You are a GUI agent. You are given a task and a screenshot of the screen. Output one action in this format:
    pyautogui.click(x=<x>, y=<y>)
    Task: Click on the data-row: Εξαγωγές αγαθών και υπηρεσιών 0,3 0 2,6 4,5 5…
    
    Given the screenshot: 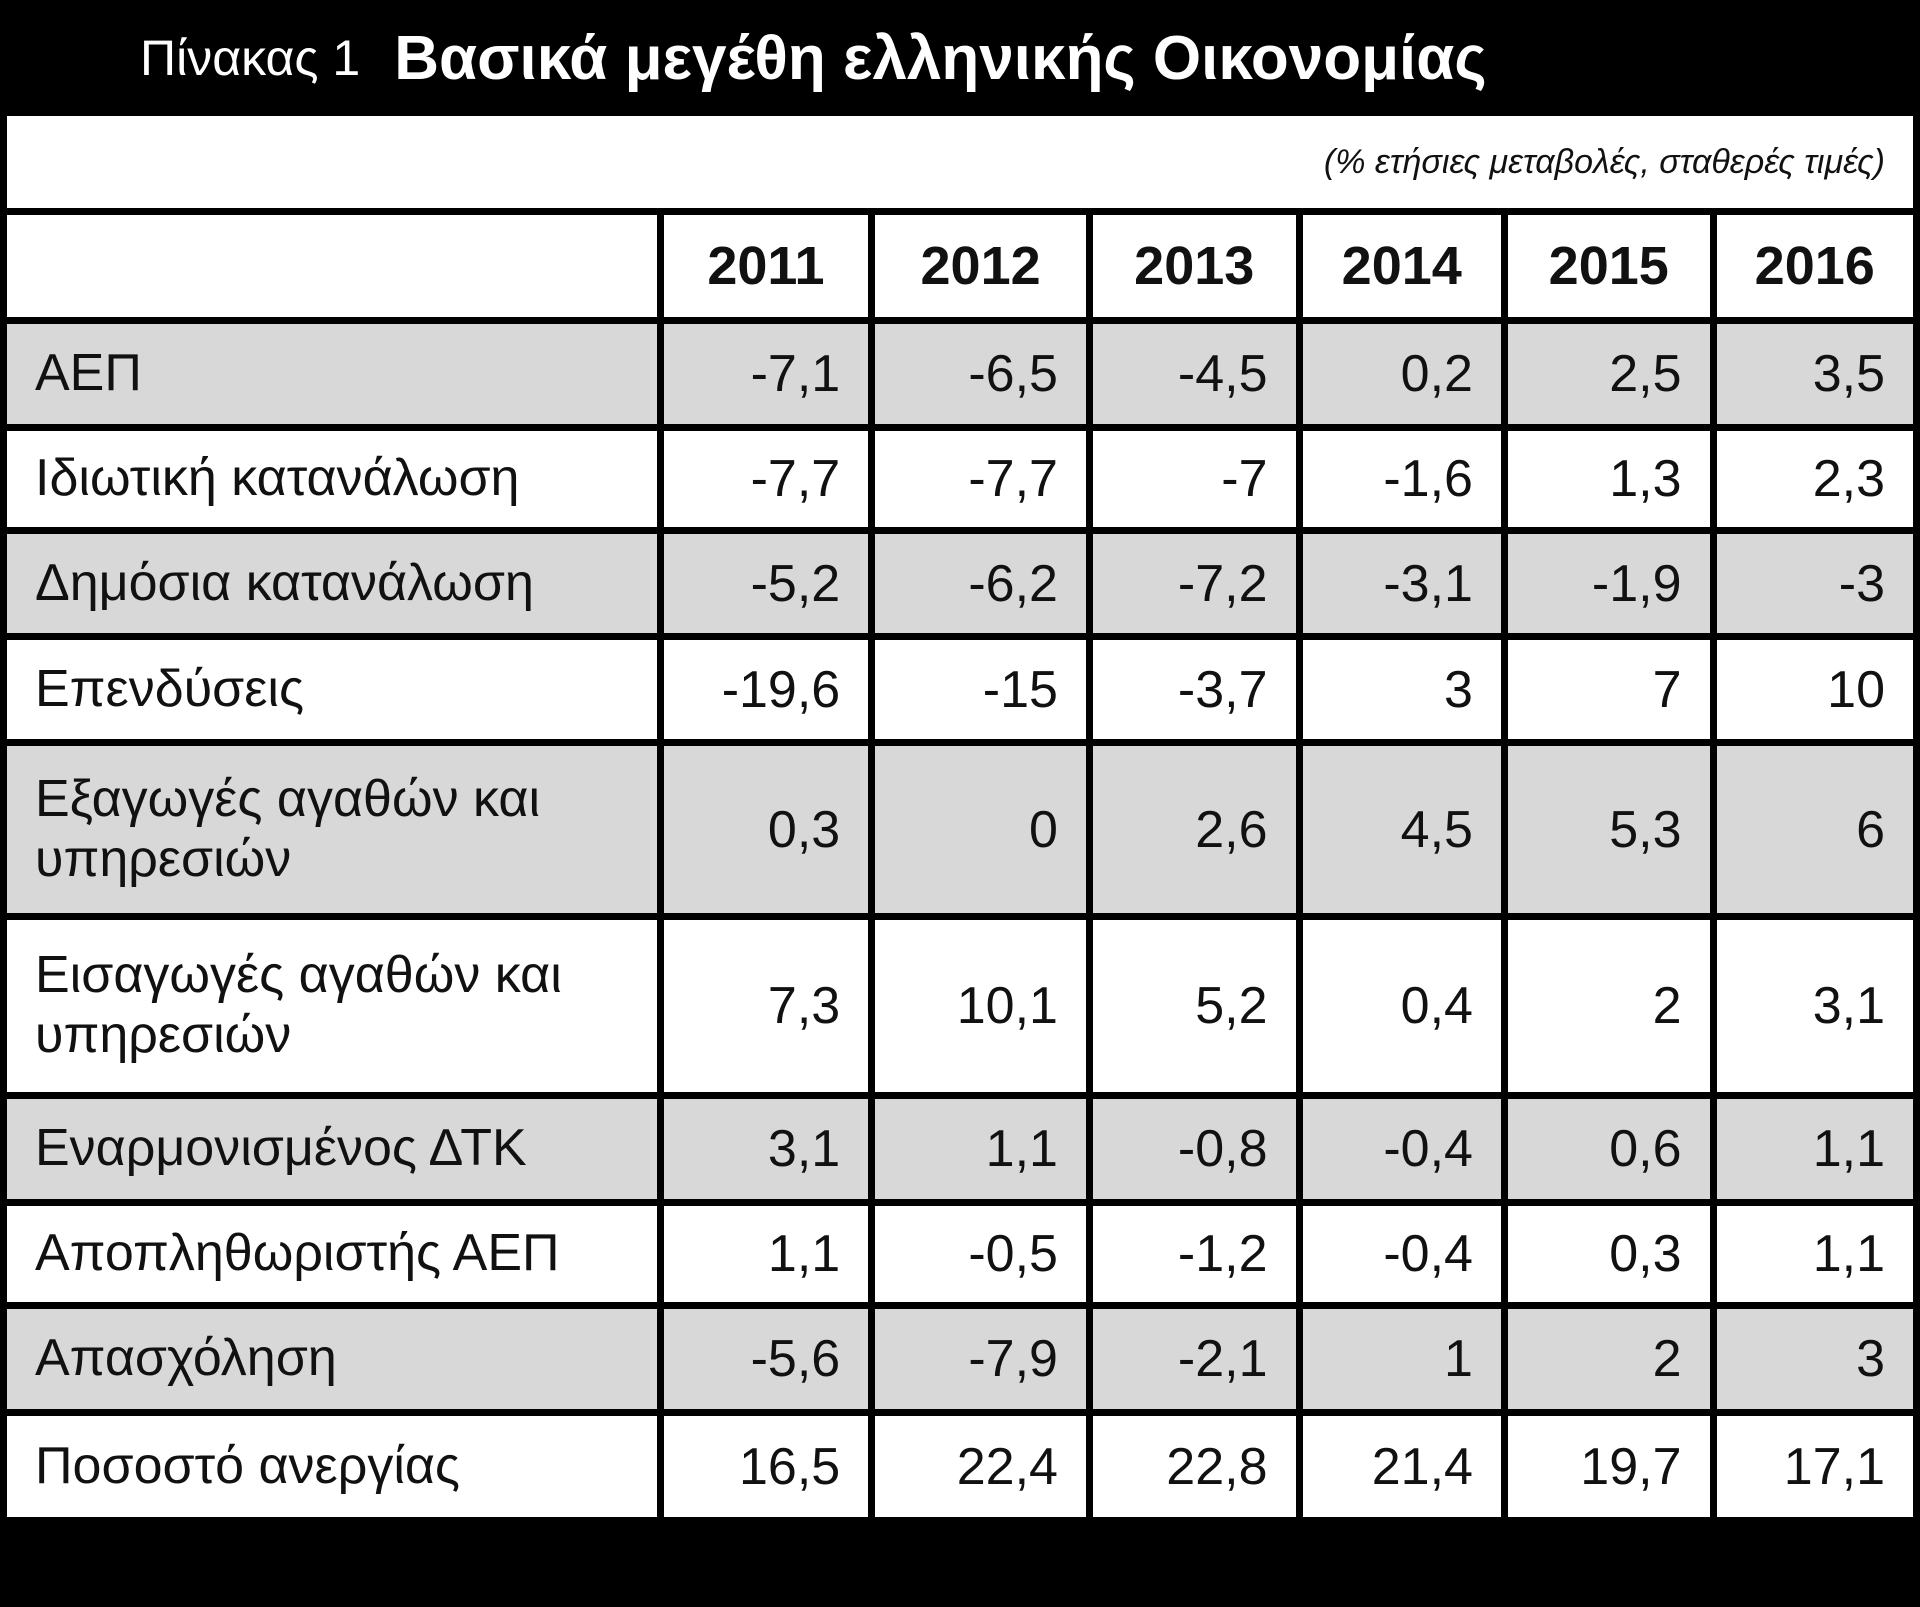 What is the action you would take?
    pyautogui.click(x=960, y=829)
    